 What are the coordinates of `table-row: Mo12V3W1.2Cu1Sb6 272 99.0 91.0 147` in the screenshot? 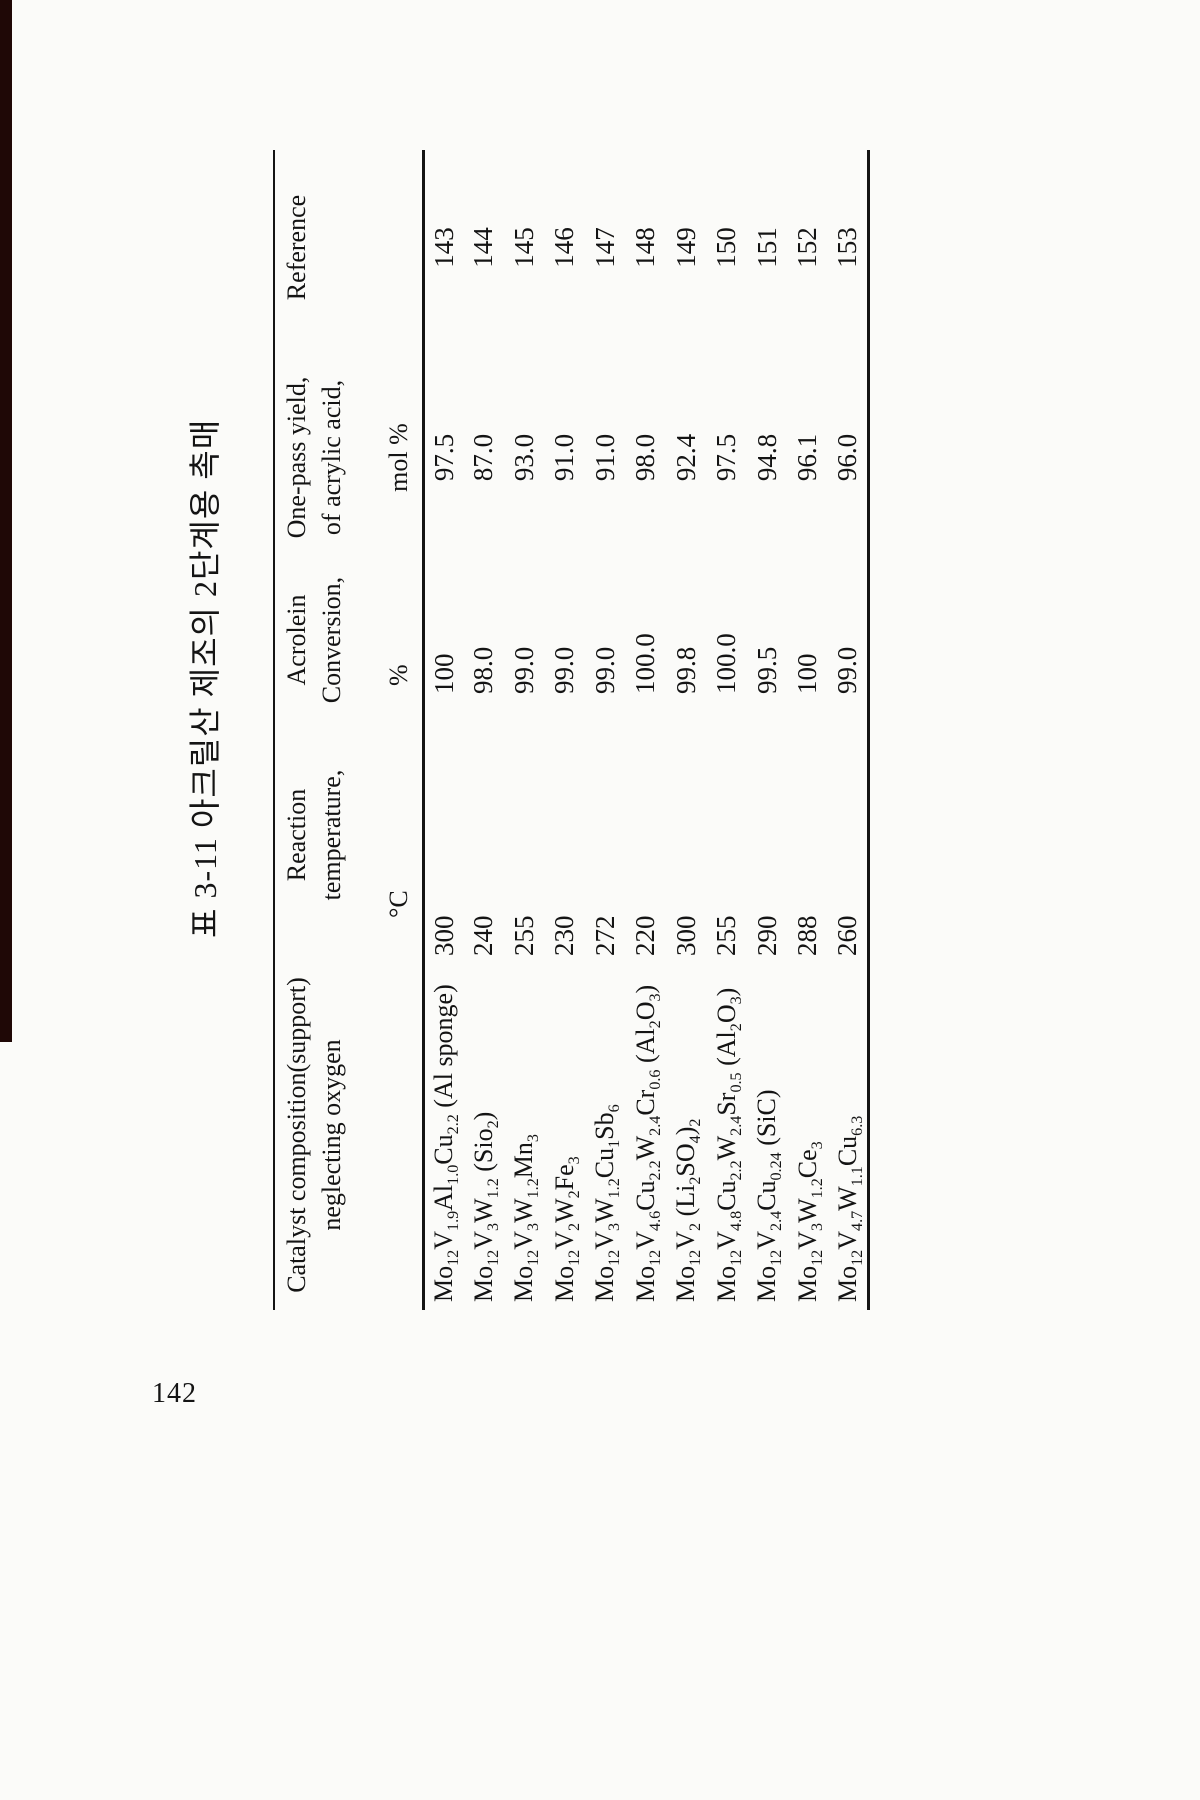 It's located at (605, 730).